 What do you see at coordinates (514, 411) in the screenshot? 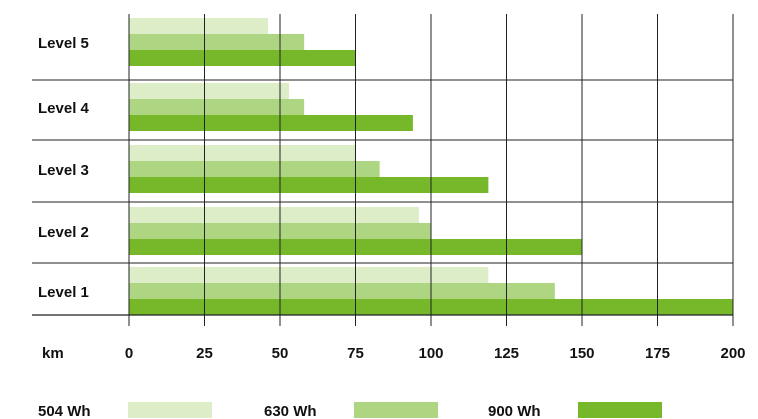
I see `legend-label: 900 Wh` at bounding box center [514, 411].